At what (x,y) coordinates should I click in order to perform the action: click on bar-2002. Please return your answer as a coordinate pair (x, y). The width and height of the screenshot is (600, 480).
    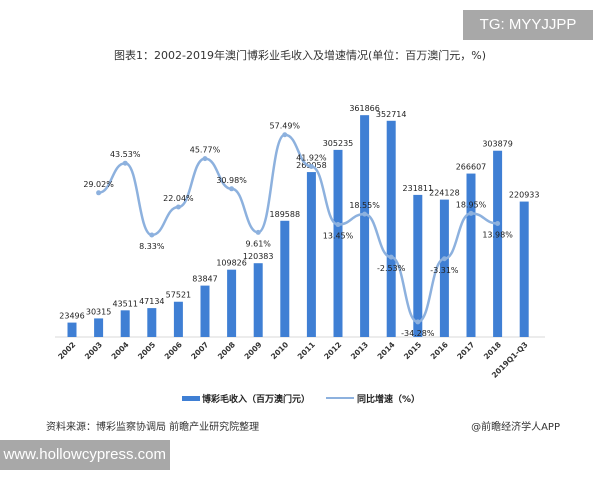
    Looking at the image, I should click on (72, 329).